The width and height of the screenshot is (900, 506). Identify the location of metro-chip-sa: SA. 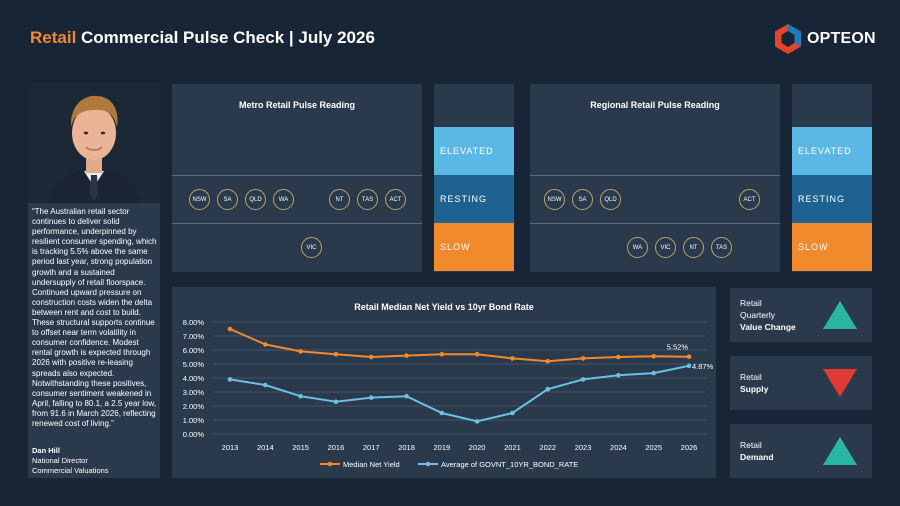
(227, 199).